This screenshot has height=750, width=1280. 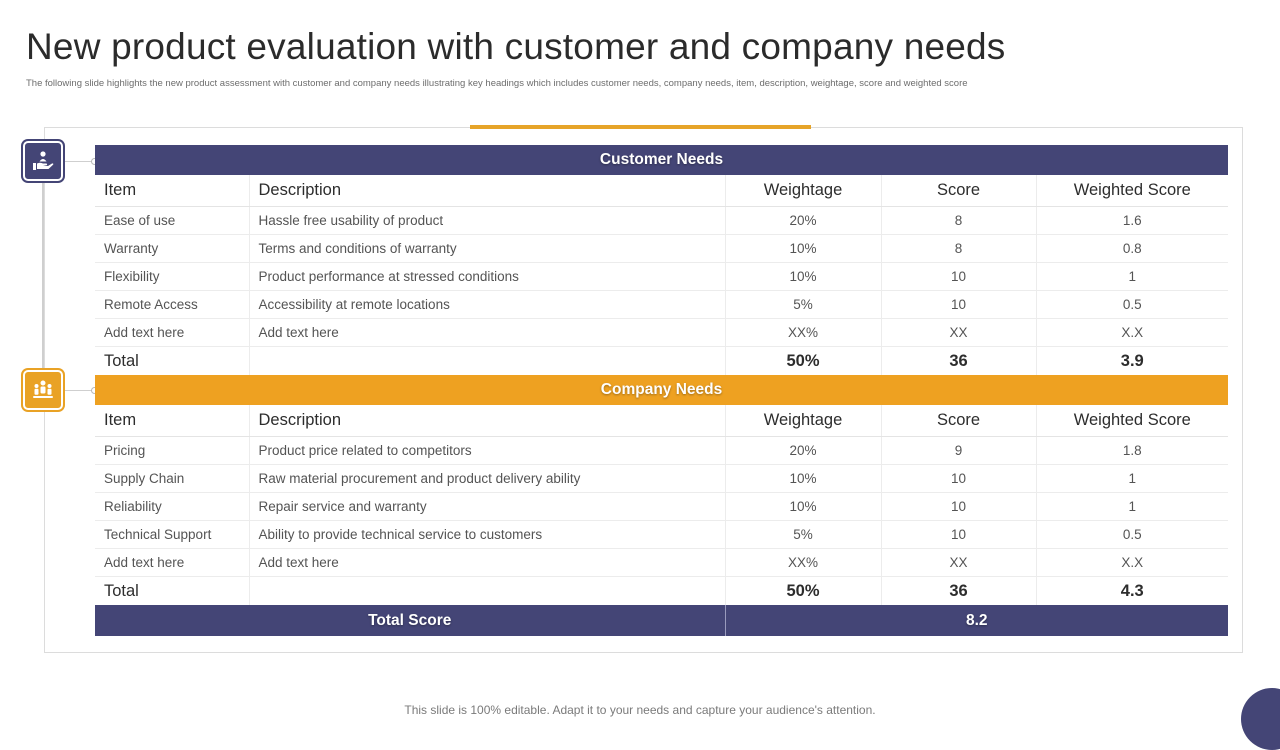 I want to click on description-cell: Accessibility at remote locations, so click(x=486, y=304).